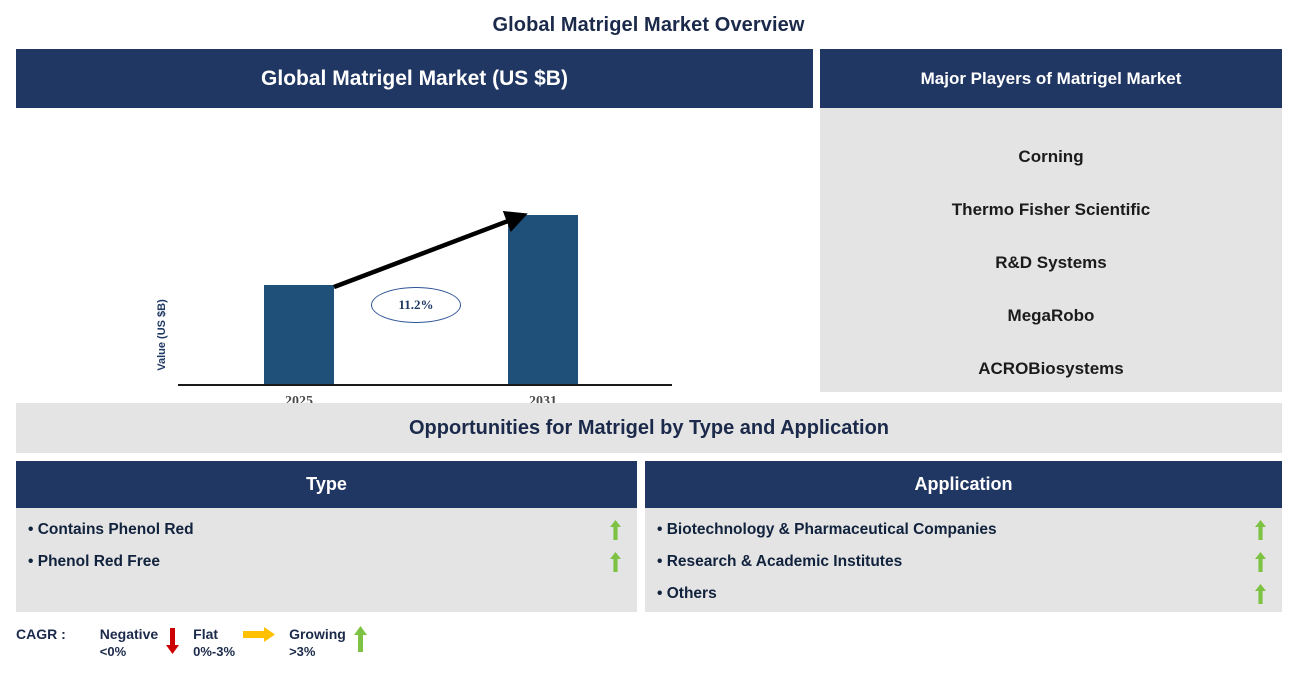  Describe the element at coordinates (259, 634) in the screenshot. I see `arrow-right-yellow-icon` at that location.